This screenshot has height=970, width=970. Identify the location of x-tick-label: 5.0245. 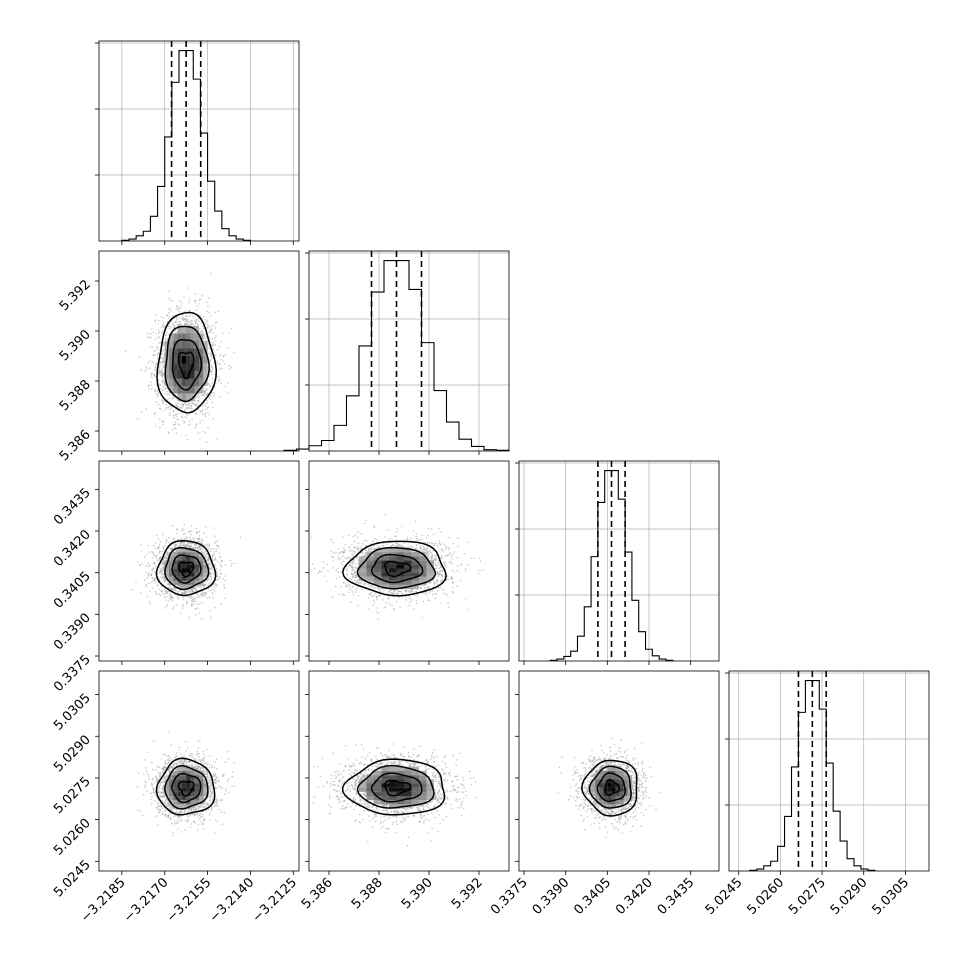
(724, 896).